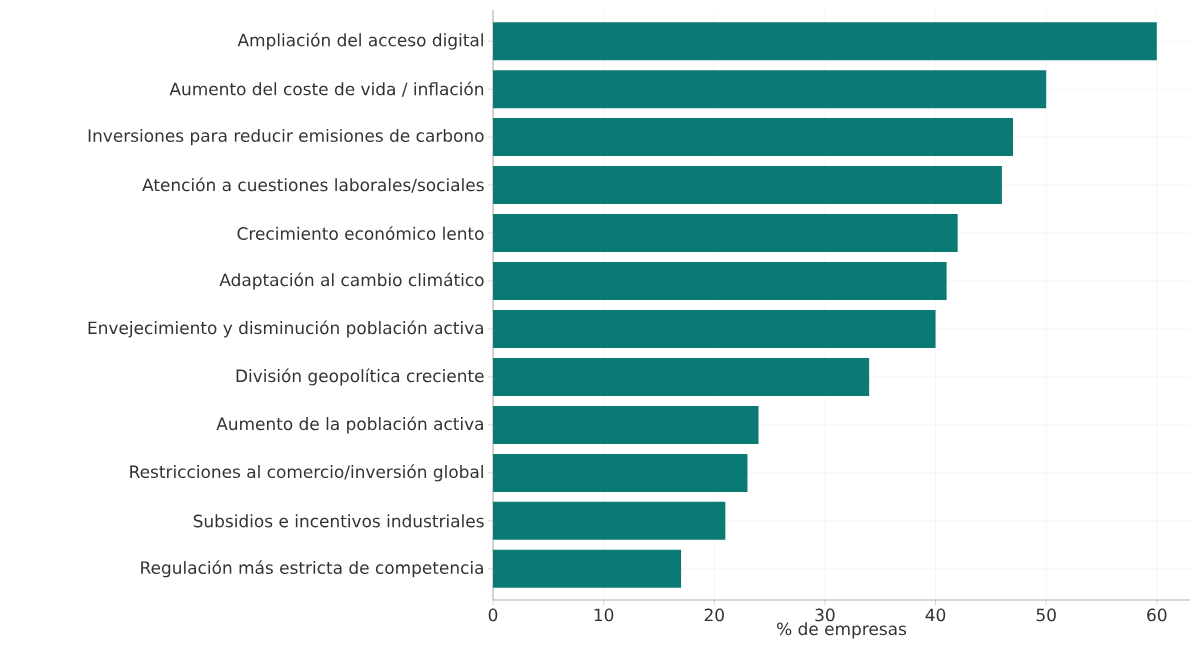 Image resolution: width=1192 pixels, height=657 pixels. What do you see at coordinates (306, 473) in the screenshot?
I see `y-tick-label: Restricciones al comercio/inversión global` at bounding box center [306, 473].